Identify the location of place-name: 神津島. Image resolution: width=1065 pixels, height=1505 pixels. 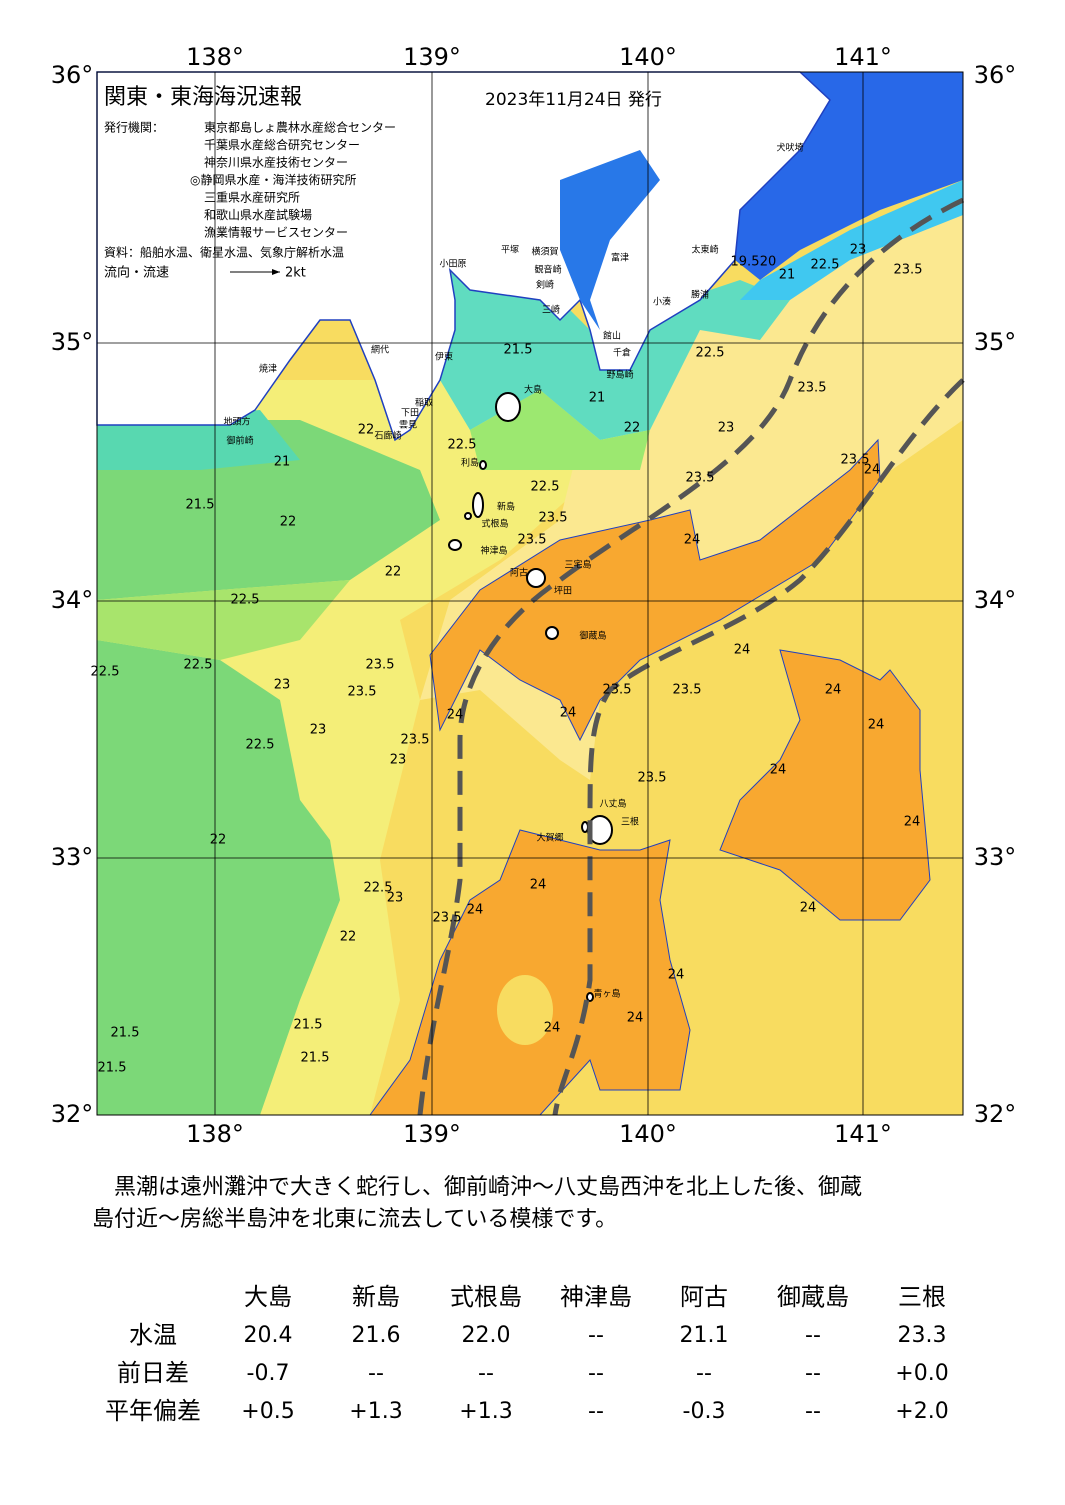
(493, 551).